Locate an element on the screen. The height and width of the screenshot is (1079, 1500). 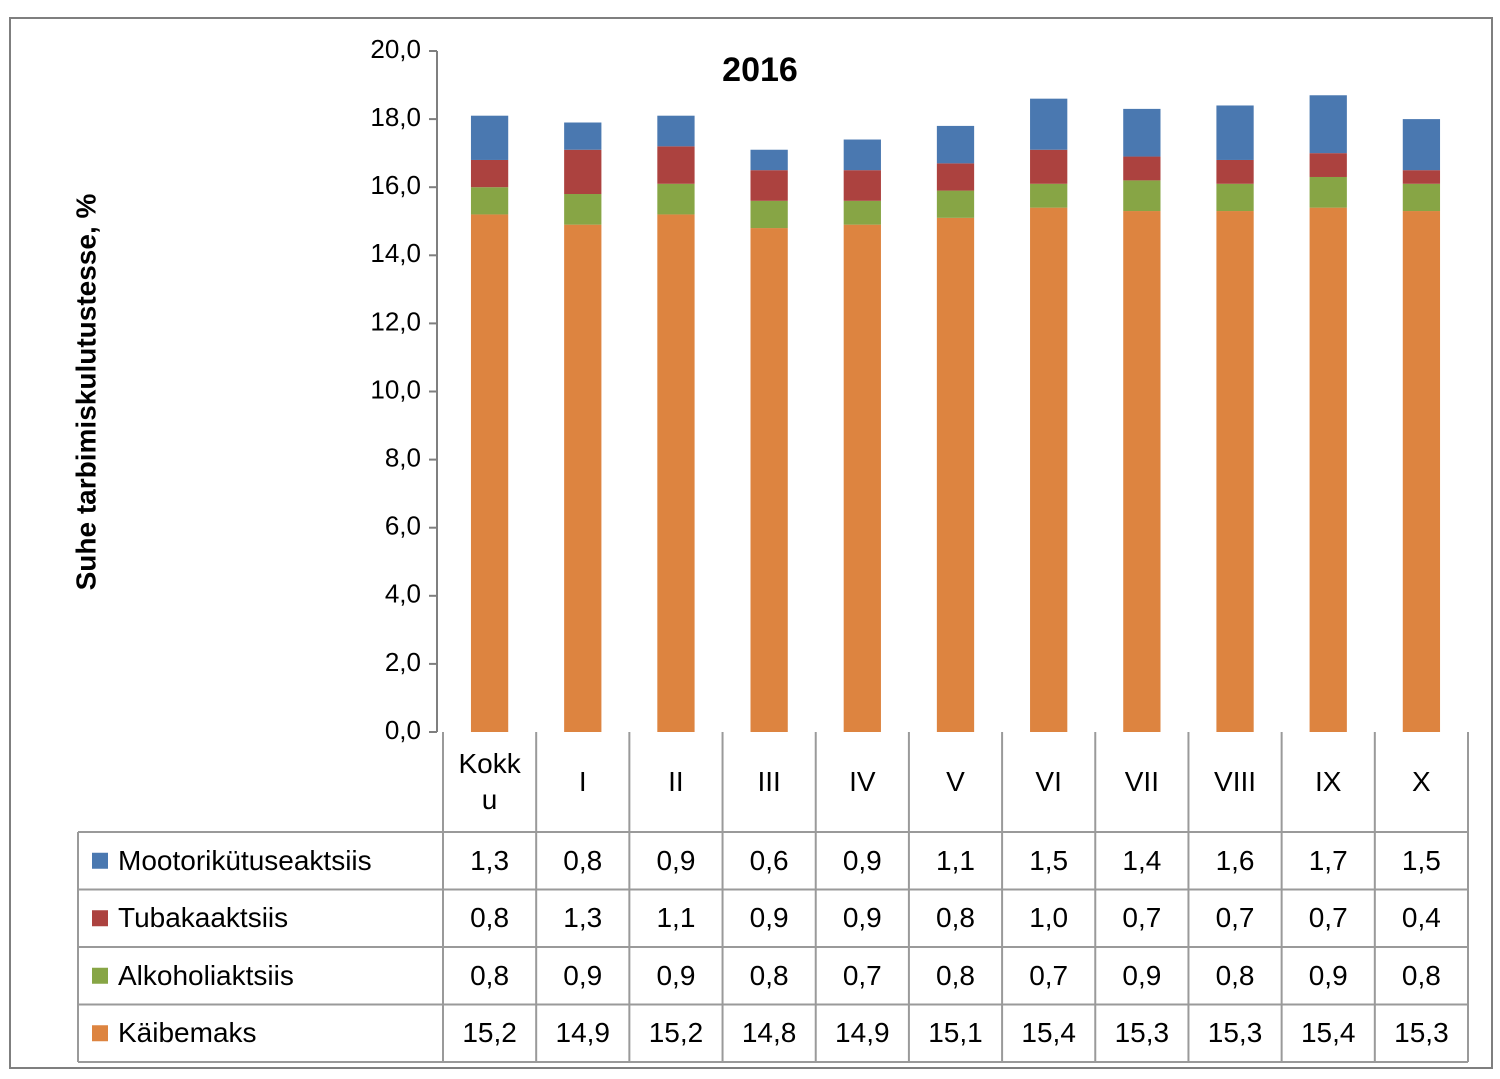
x-tick-label: V is located at coordinates (955, 781).